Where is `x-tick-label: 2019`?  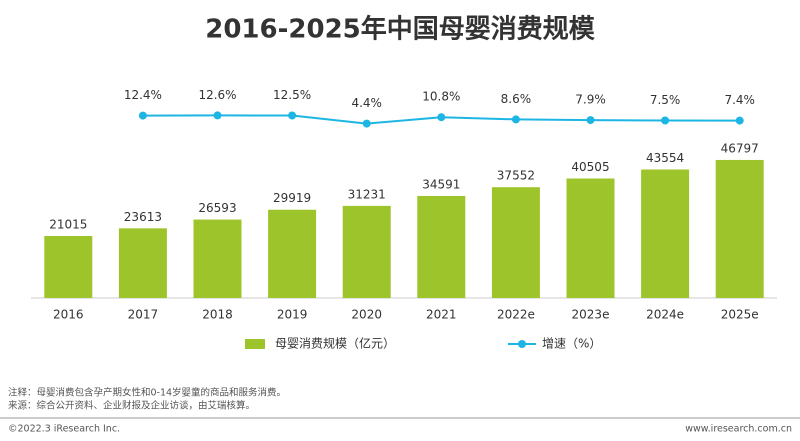 x-tick-label: 2019 is located at coordinates (292, 315).